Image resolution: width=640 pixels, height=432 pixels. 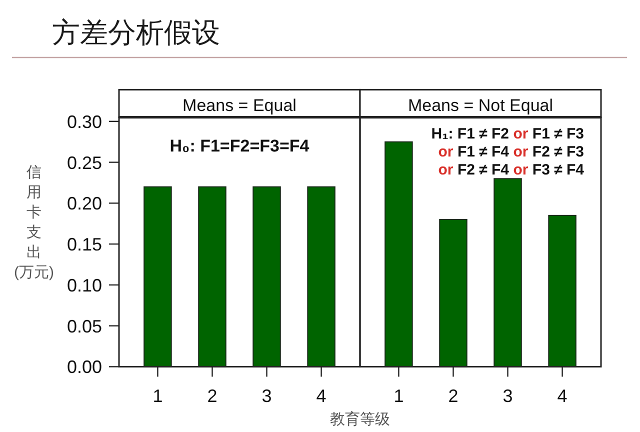 I want to click on text: 方差分析假设, so click(x=136, y=32).